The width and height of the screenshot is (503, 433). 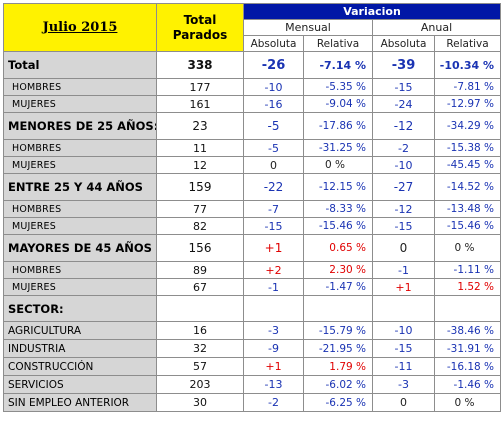 What do you see at coordinates (200, 87) in the screenshot?
I see `row-value: 177` at bounding box center [200, 87].